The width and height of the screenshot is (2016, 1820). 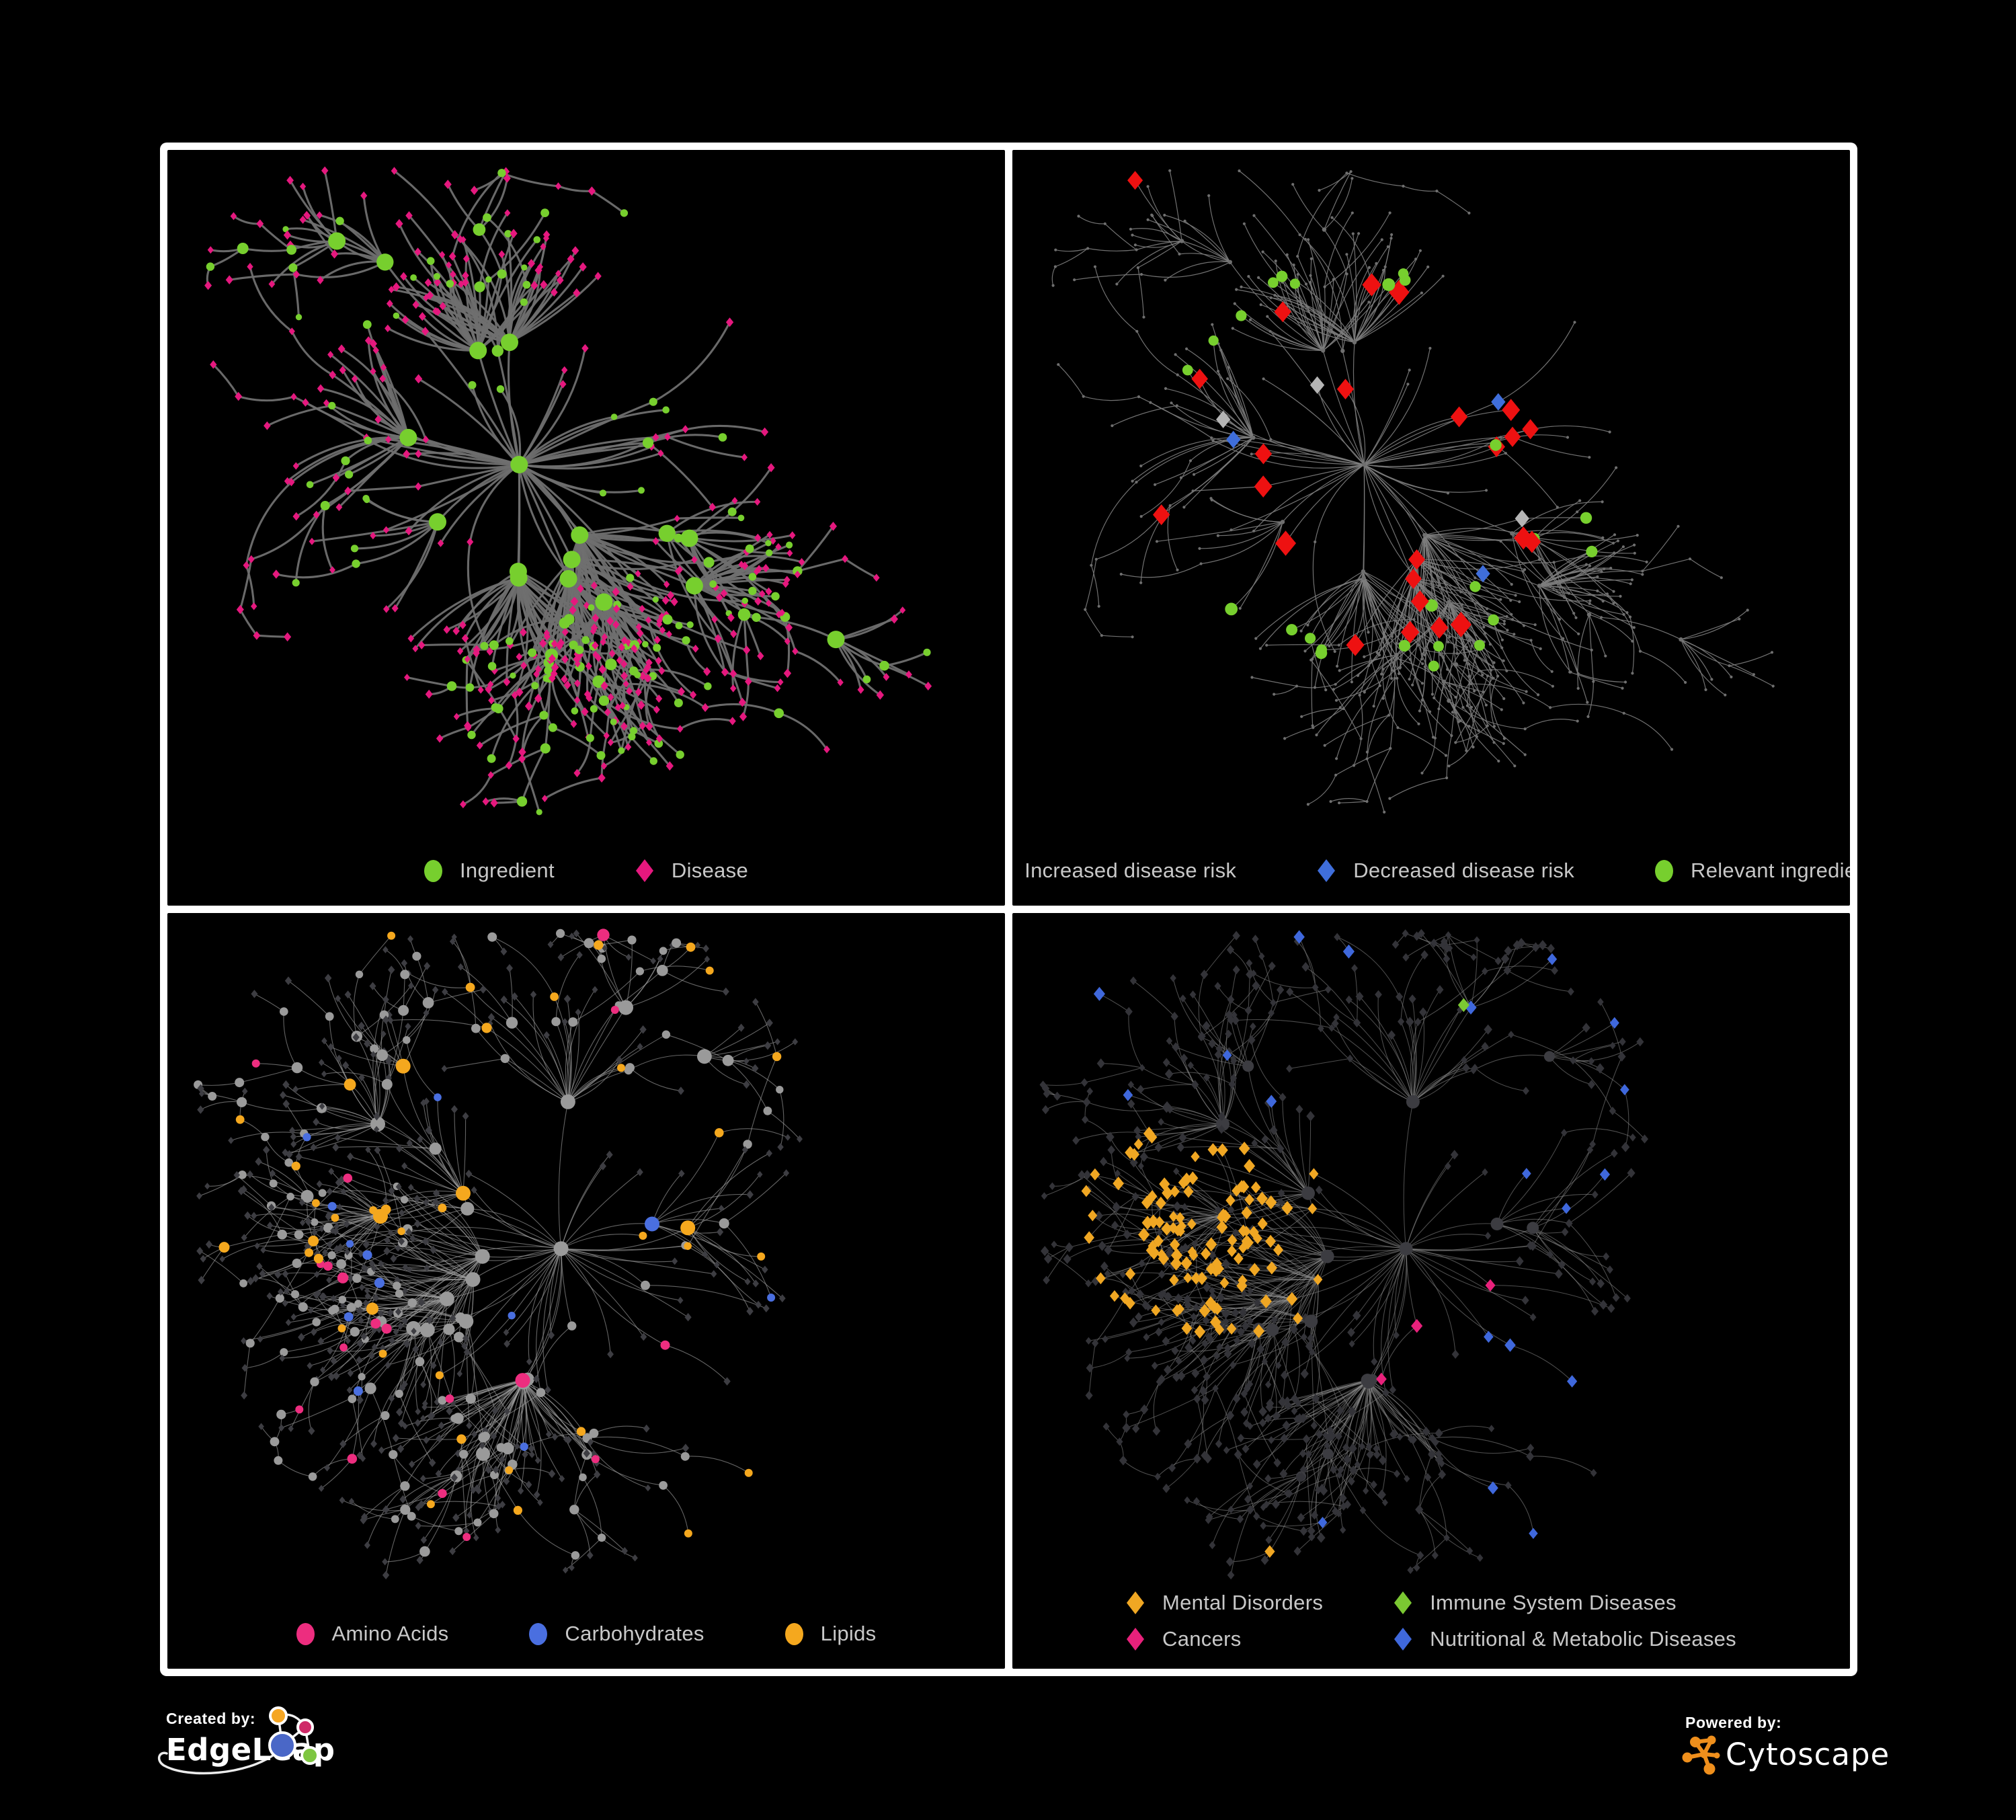 What do you see at coordinates (390, 1633) in the screenshot?
I see `legend-label: Amino Acids` at bounding box center [390, 1633].